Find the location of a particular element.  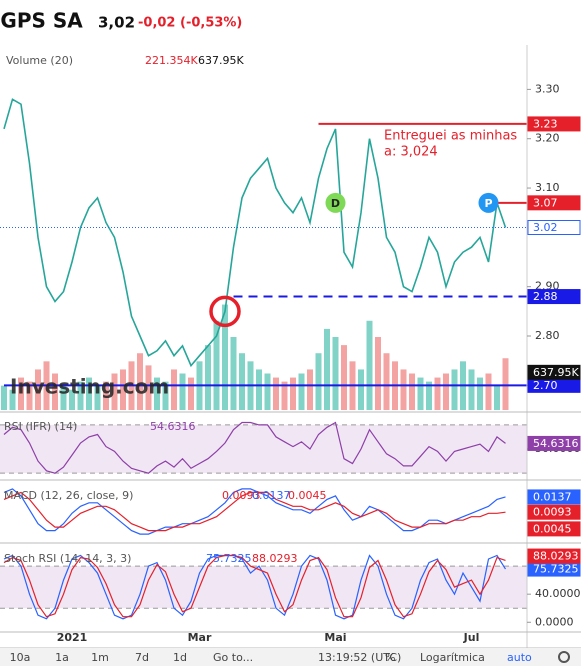

price-change: -0,02 (-0,53%) is located at coordinates (190, 23).